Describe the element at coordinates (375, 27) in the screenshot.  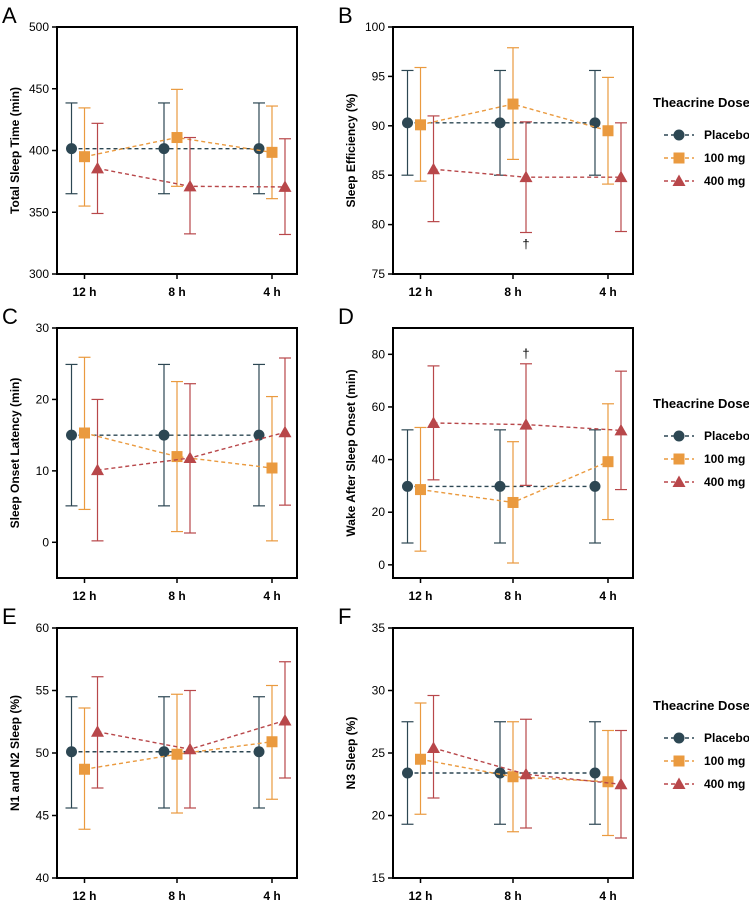
I see `y-tick-label: 100` at that location.